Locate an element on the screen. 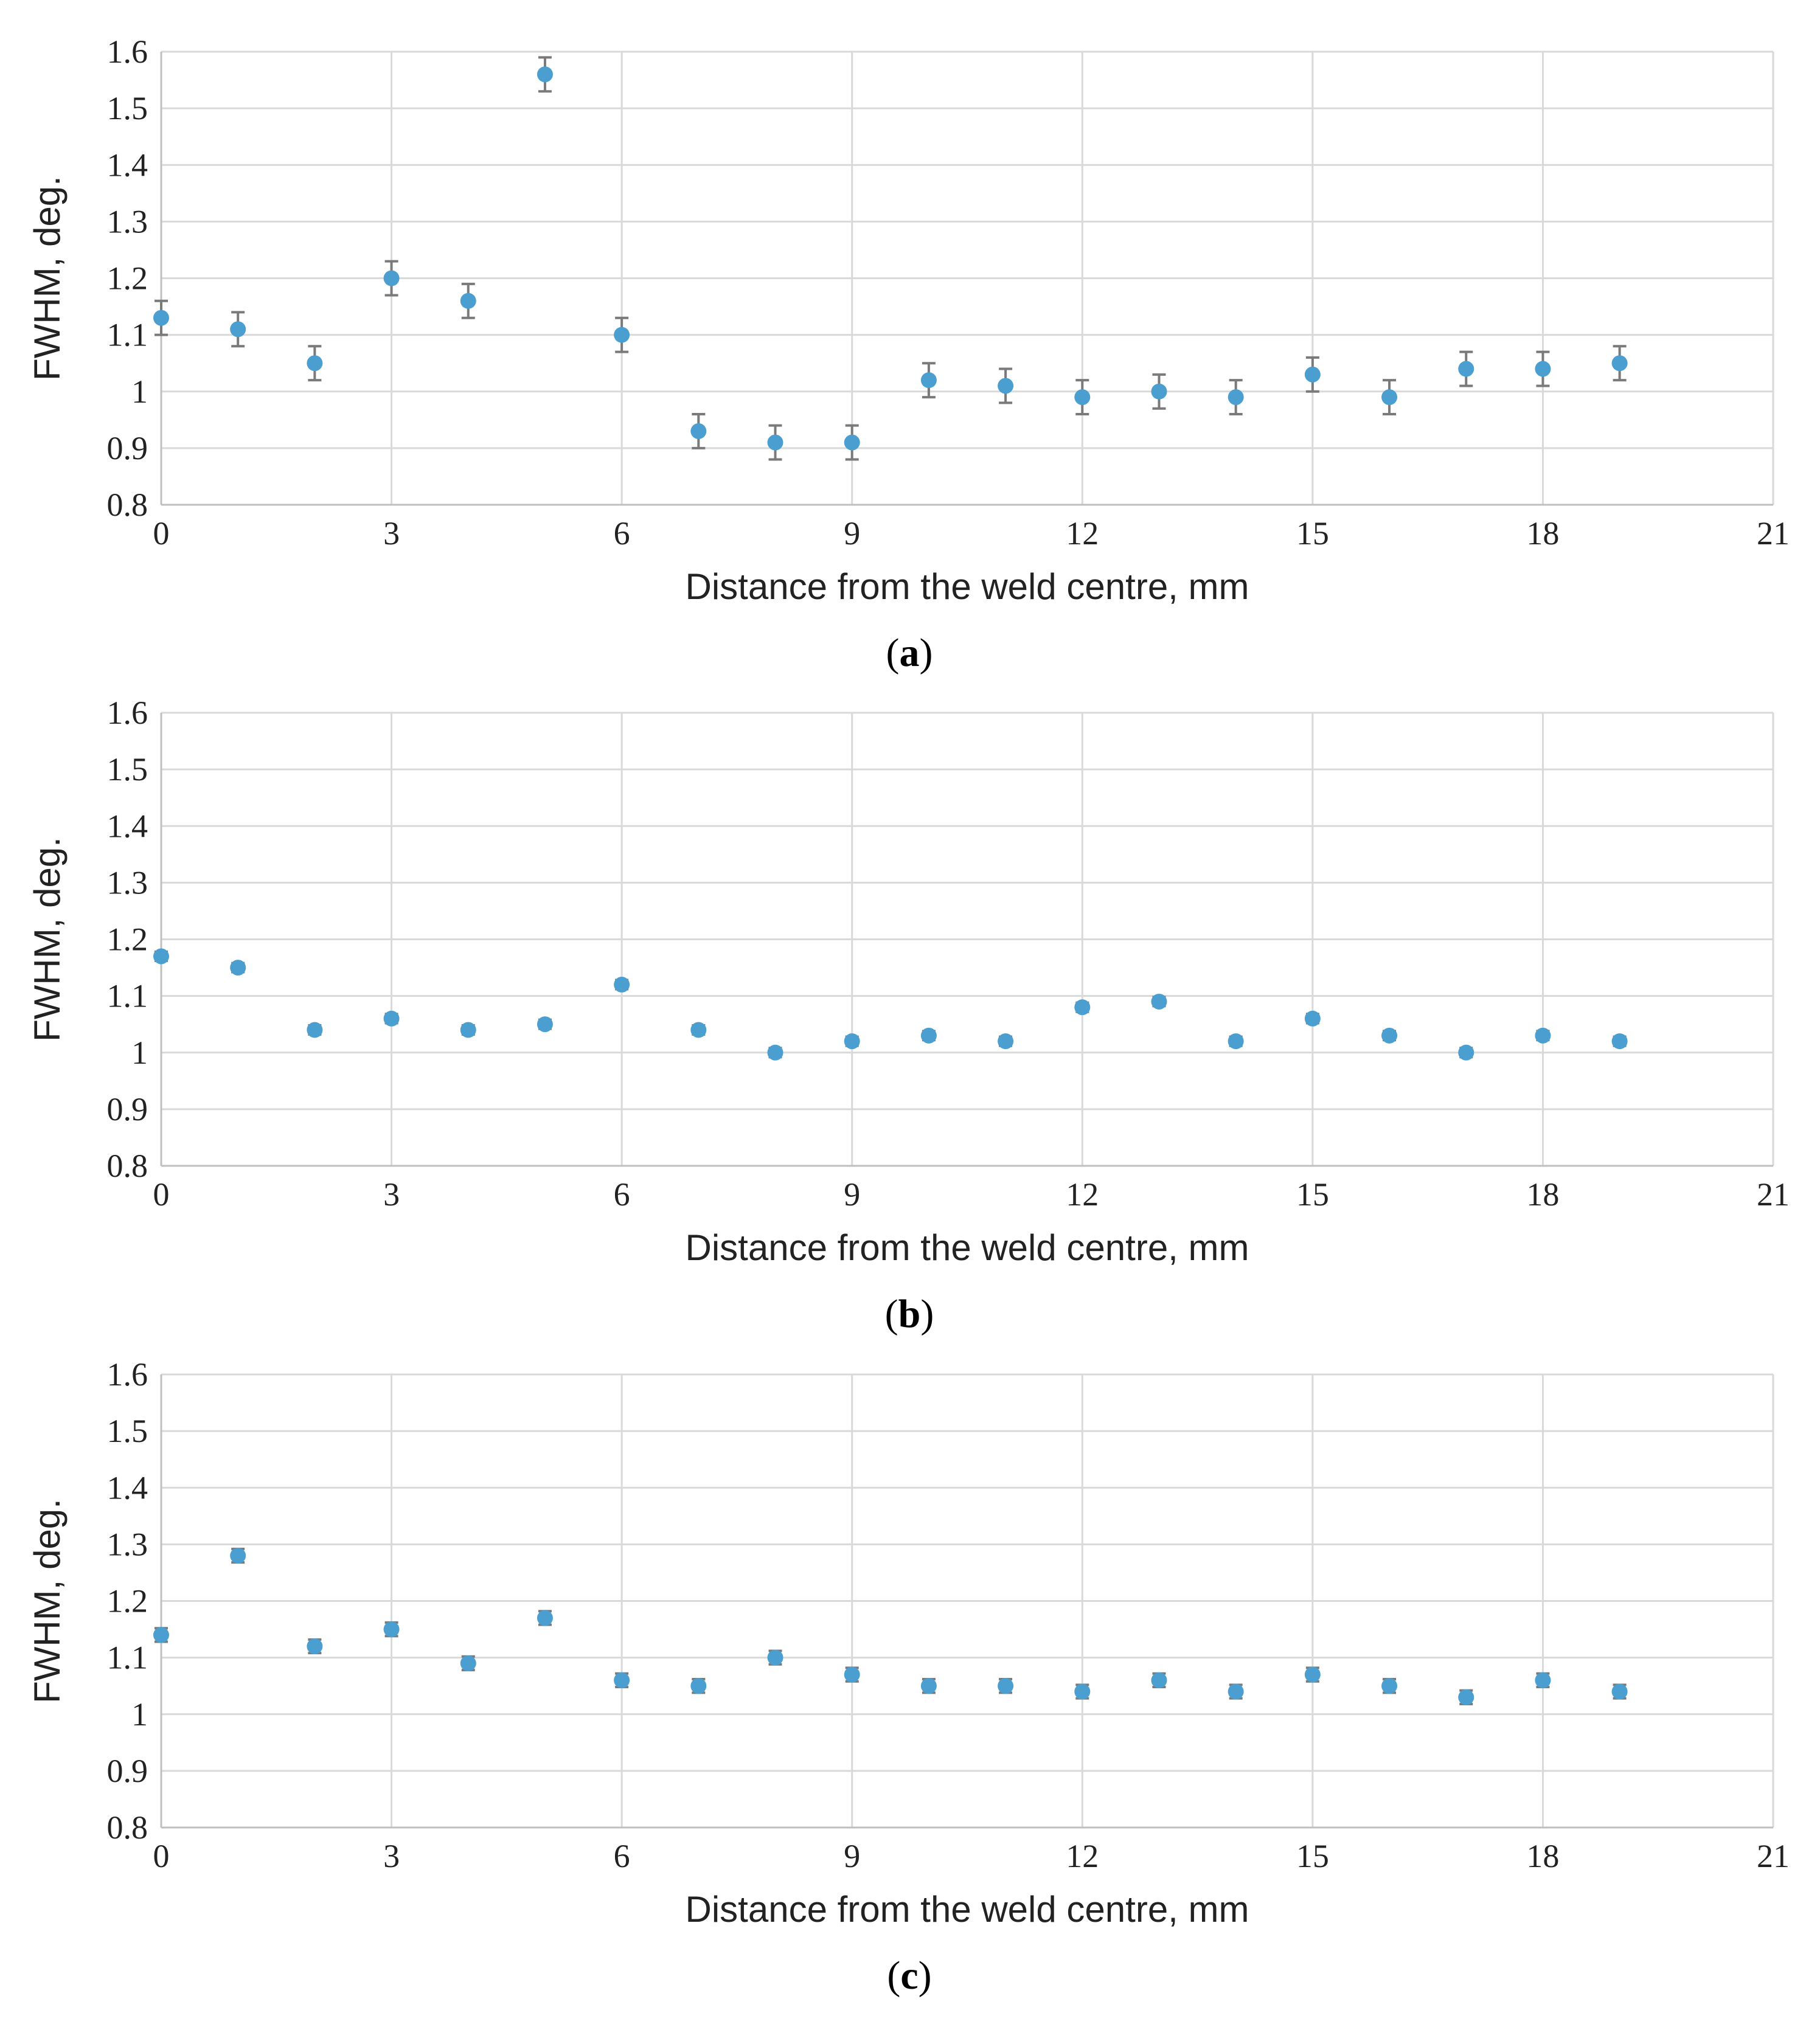 Image resolution: width=1820 pixels, height=2027 pixels. y-tick-label: 1.1 is located at coordinates (127, 996).